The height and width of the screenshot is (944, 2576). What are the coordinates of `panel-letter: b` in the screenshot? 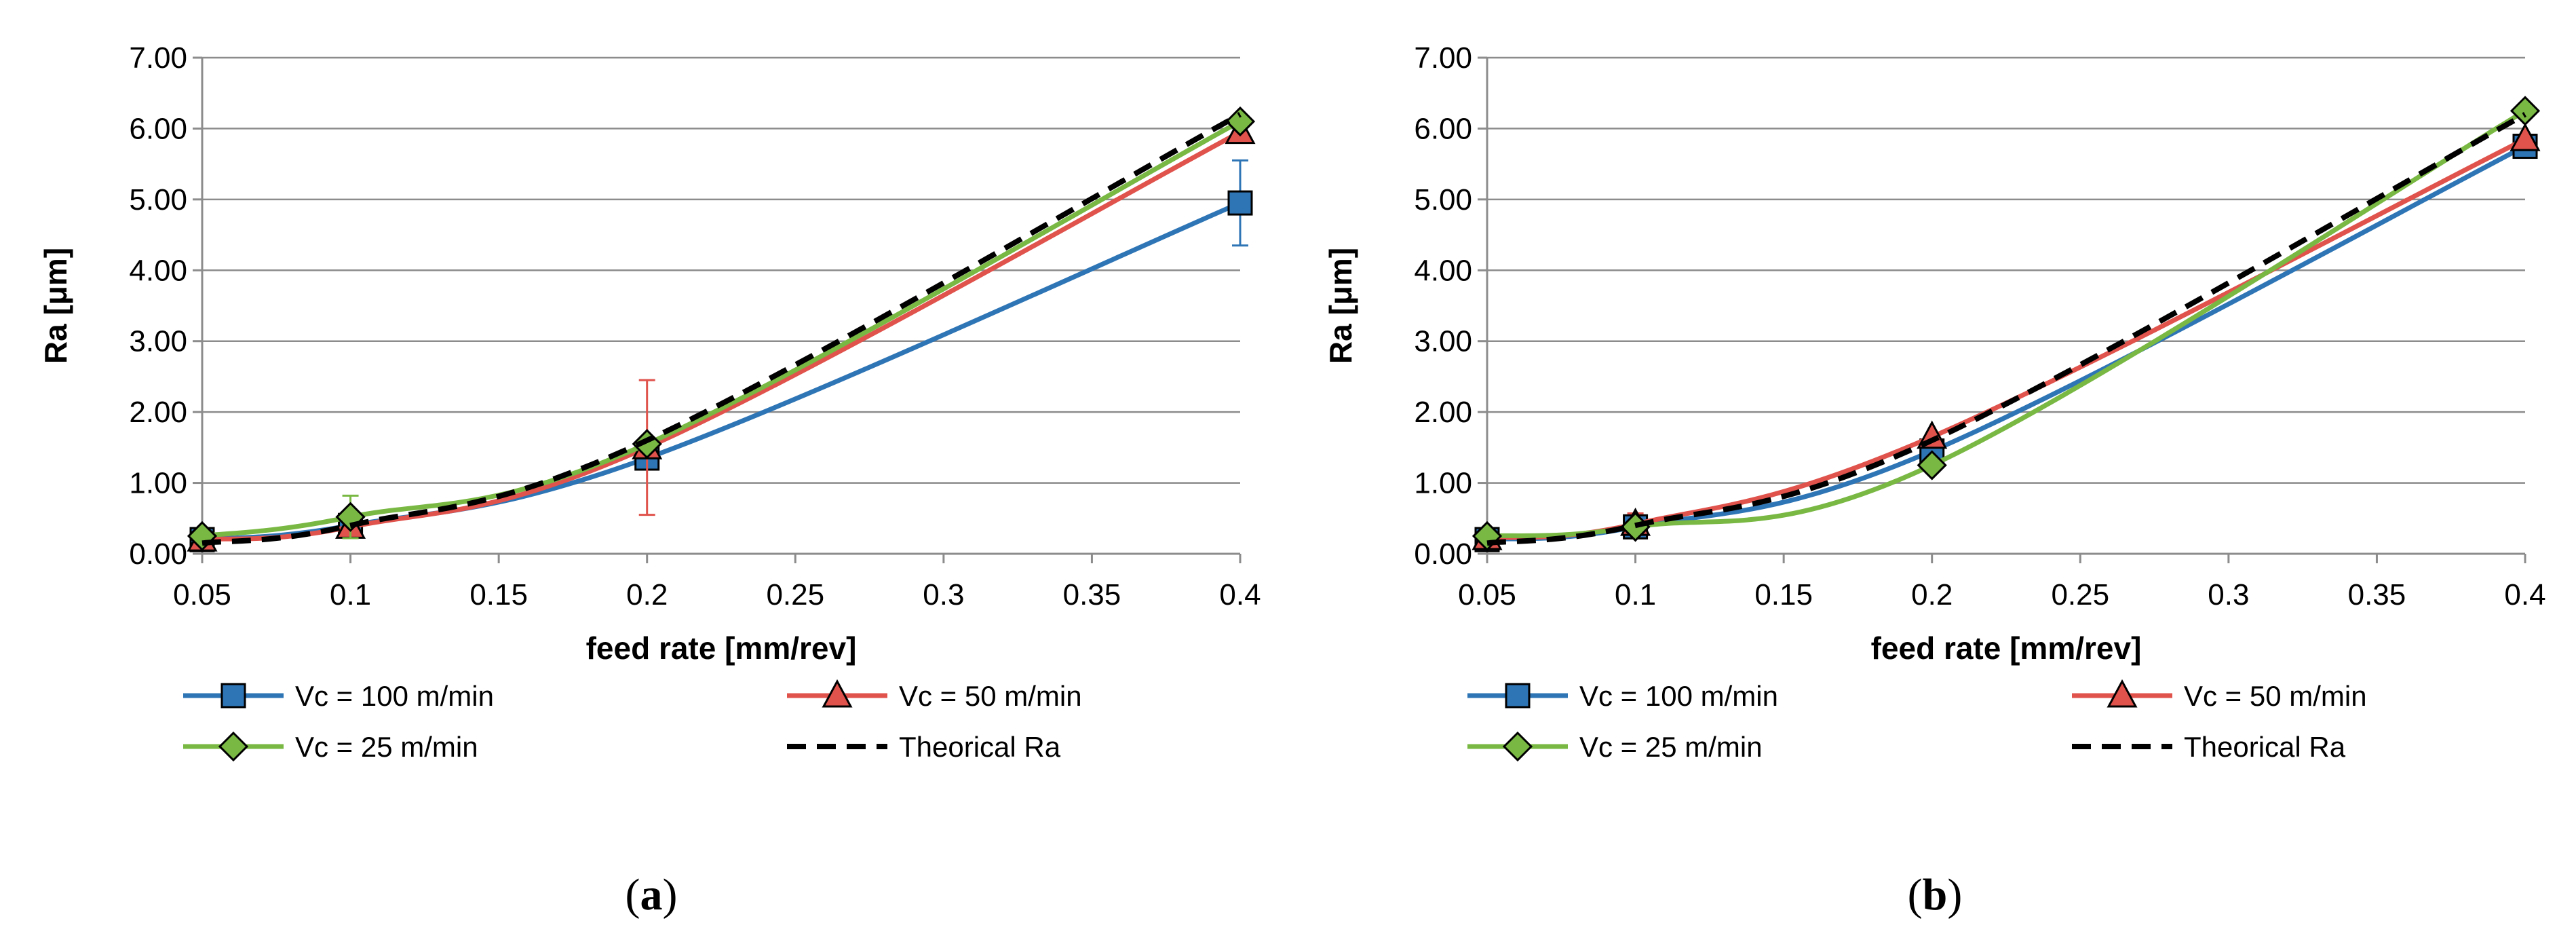 It's located at (1935, 895).